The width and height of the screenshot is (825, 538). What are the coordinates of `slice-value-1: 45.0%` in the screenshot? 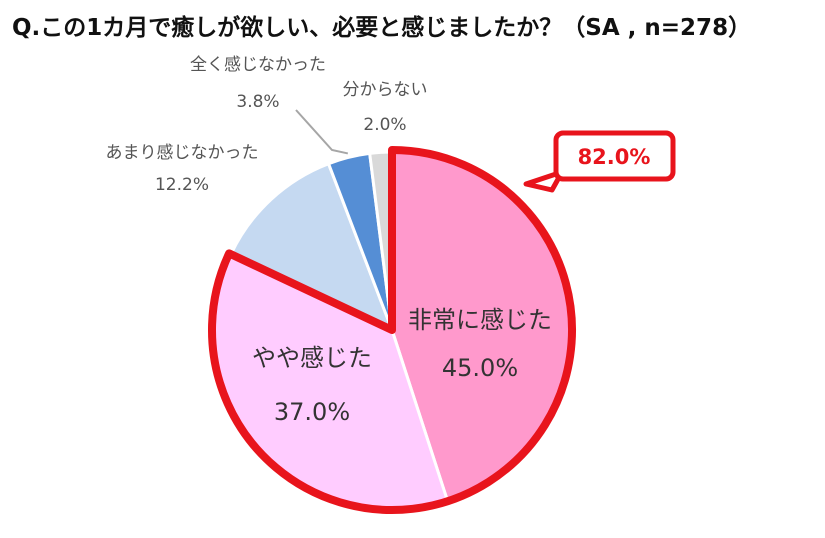 It's located at (480, 368).